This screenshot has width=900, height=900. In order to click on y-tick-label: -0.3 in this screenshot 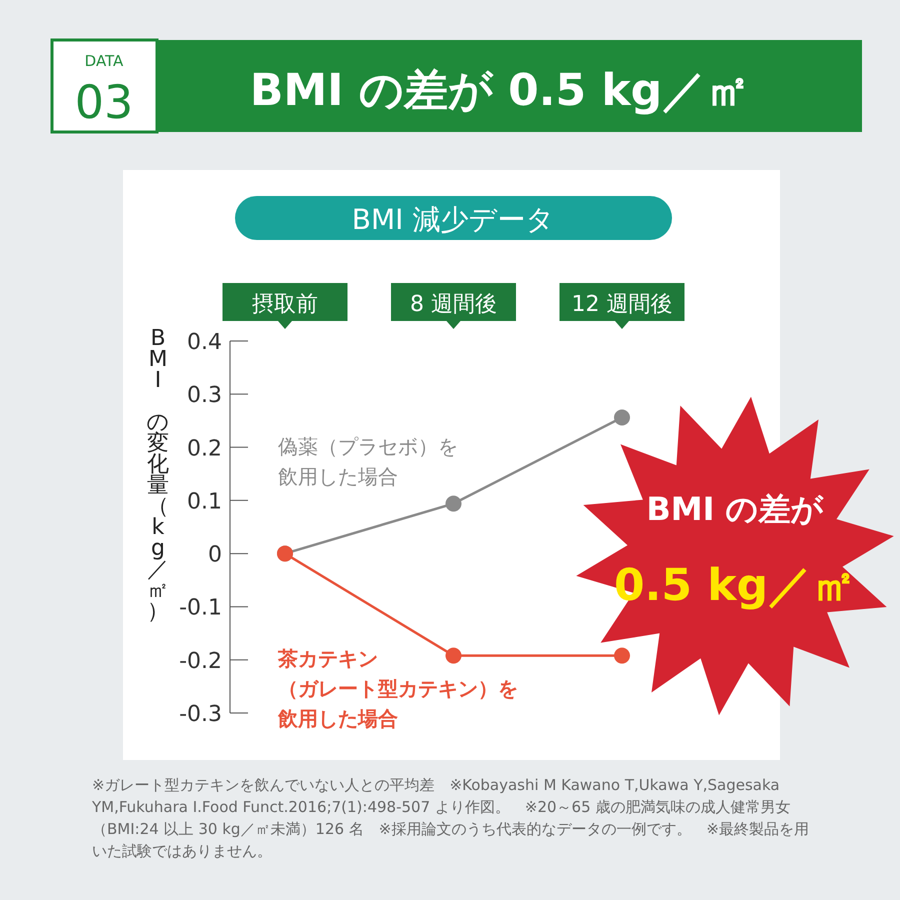, I will do `click(200, 714)`.